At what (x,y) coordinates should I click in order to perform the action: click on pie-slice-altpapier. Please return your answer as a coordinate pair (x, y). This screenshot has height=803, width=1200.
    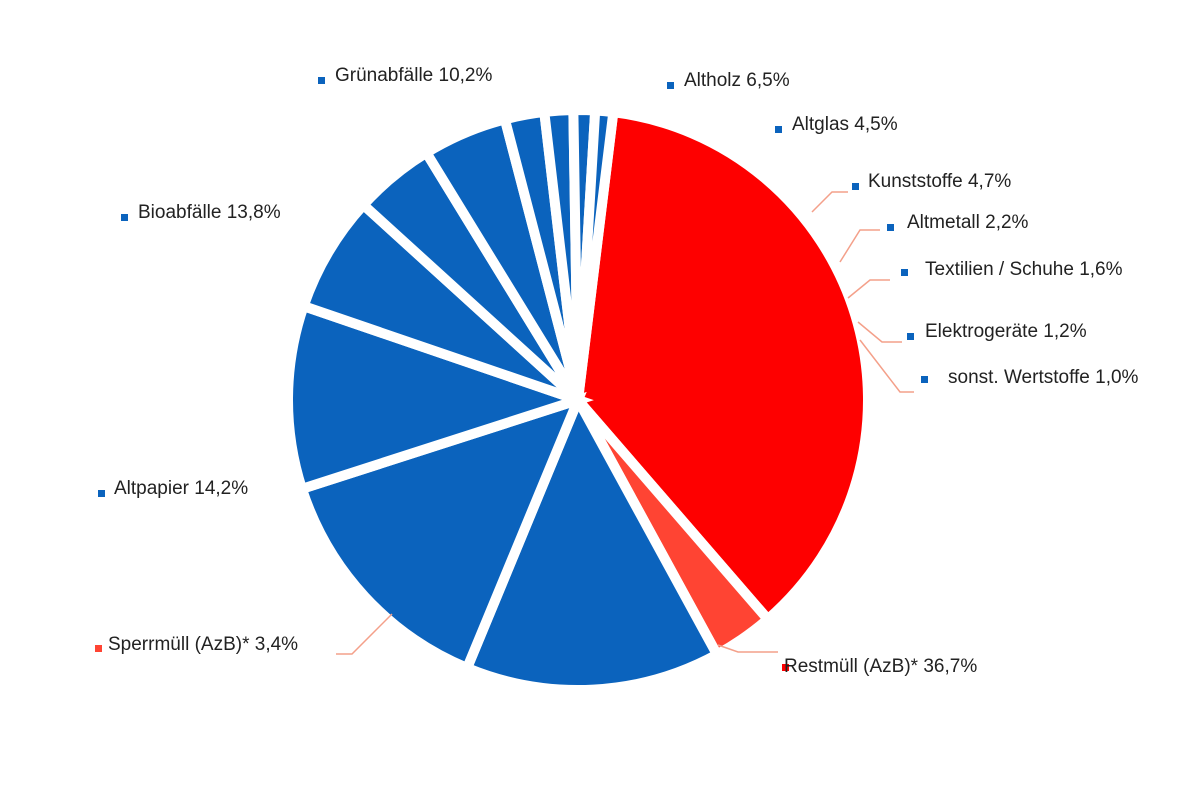
    Looking at the image, I should click on (592, 541).